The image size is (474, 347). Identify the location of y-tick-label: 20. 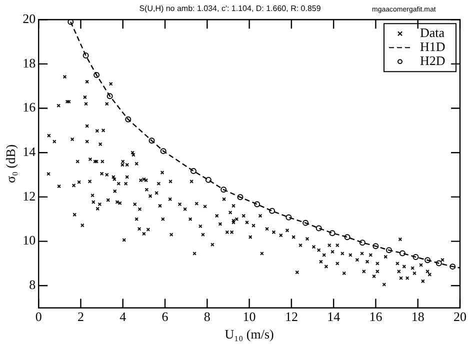
(29, 18).